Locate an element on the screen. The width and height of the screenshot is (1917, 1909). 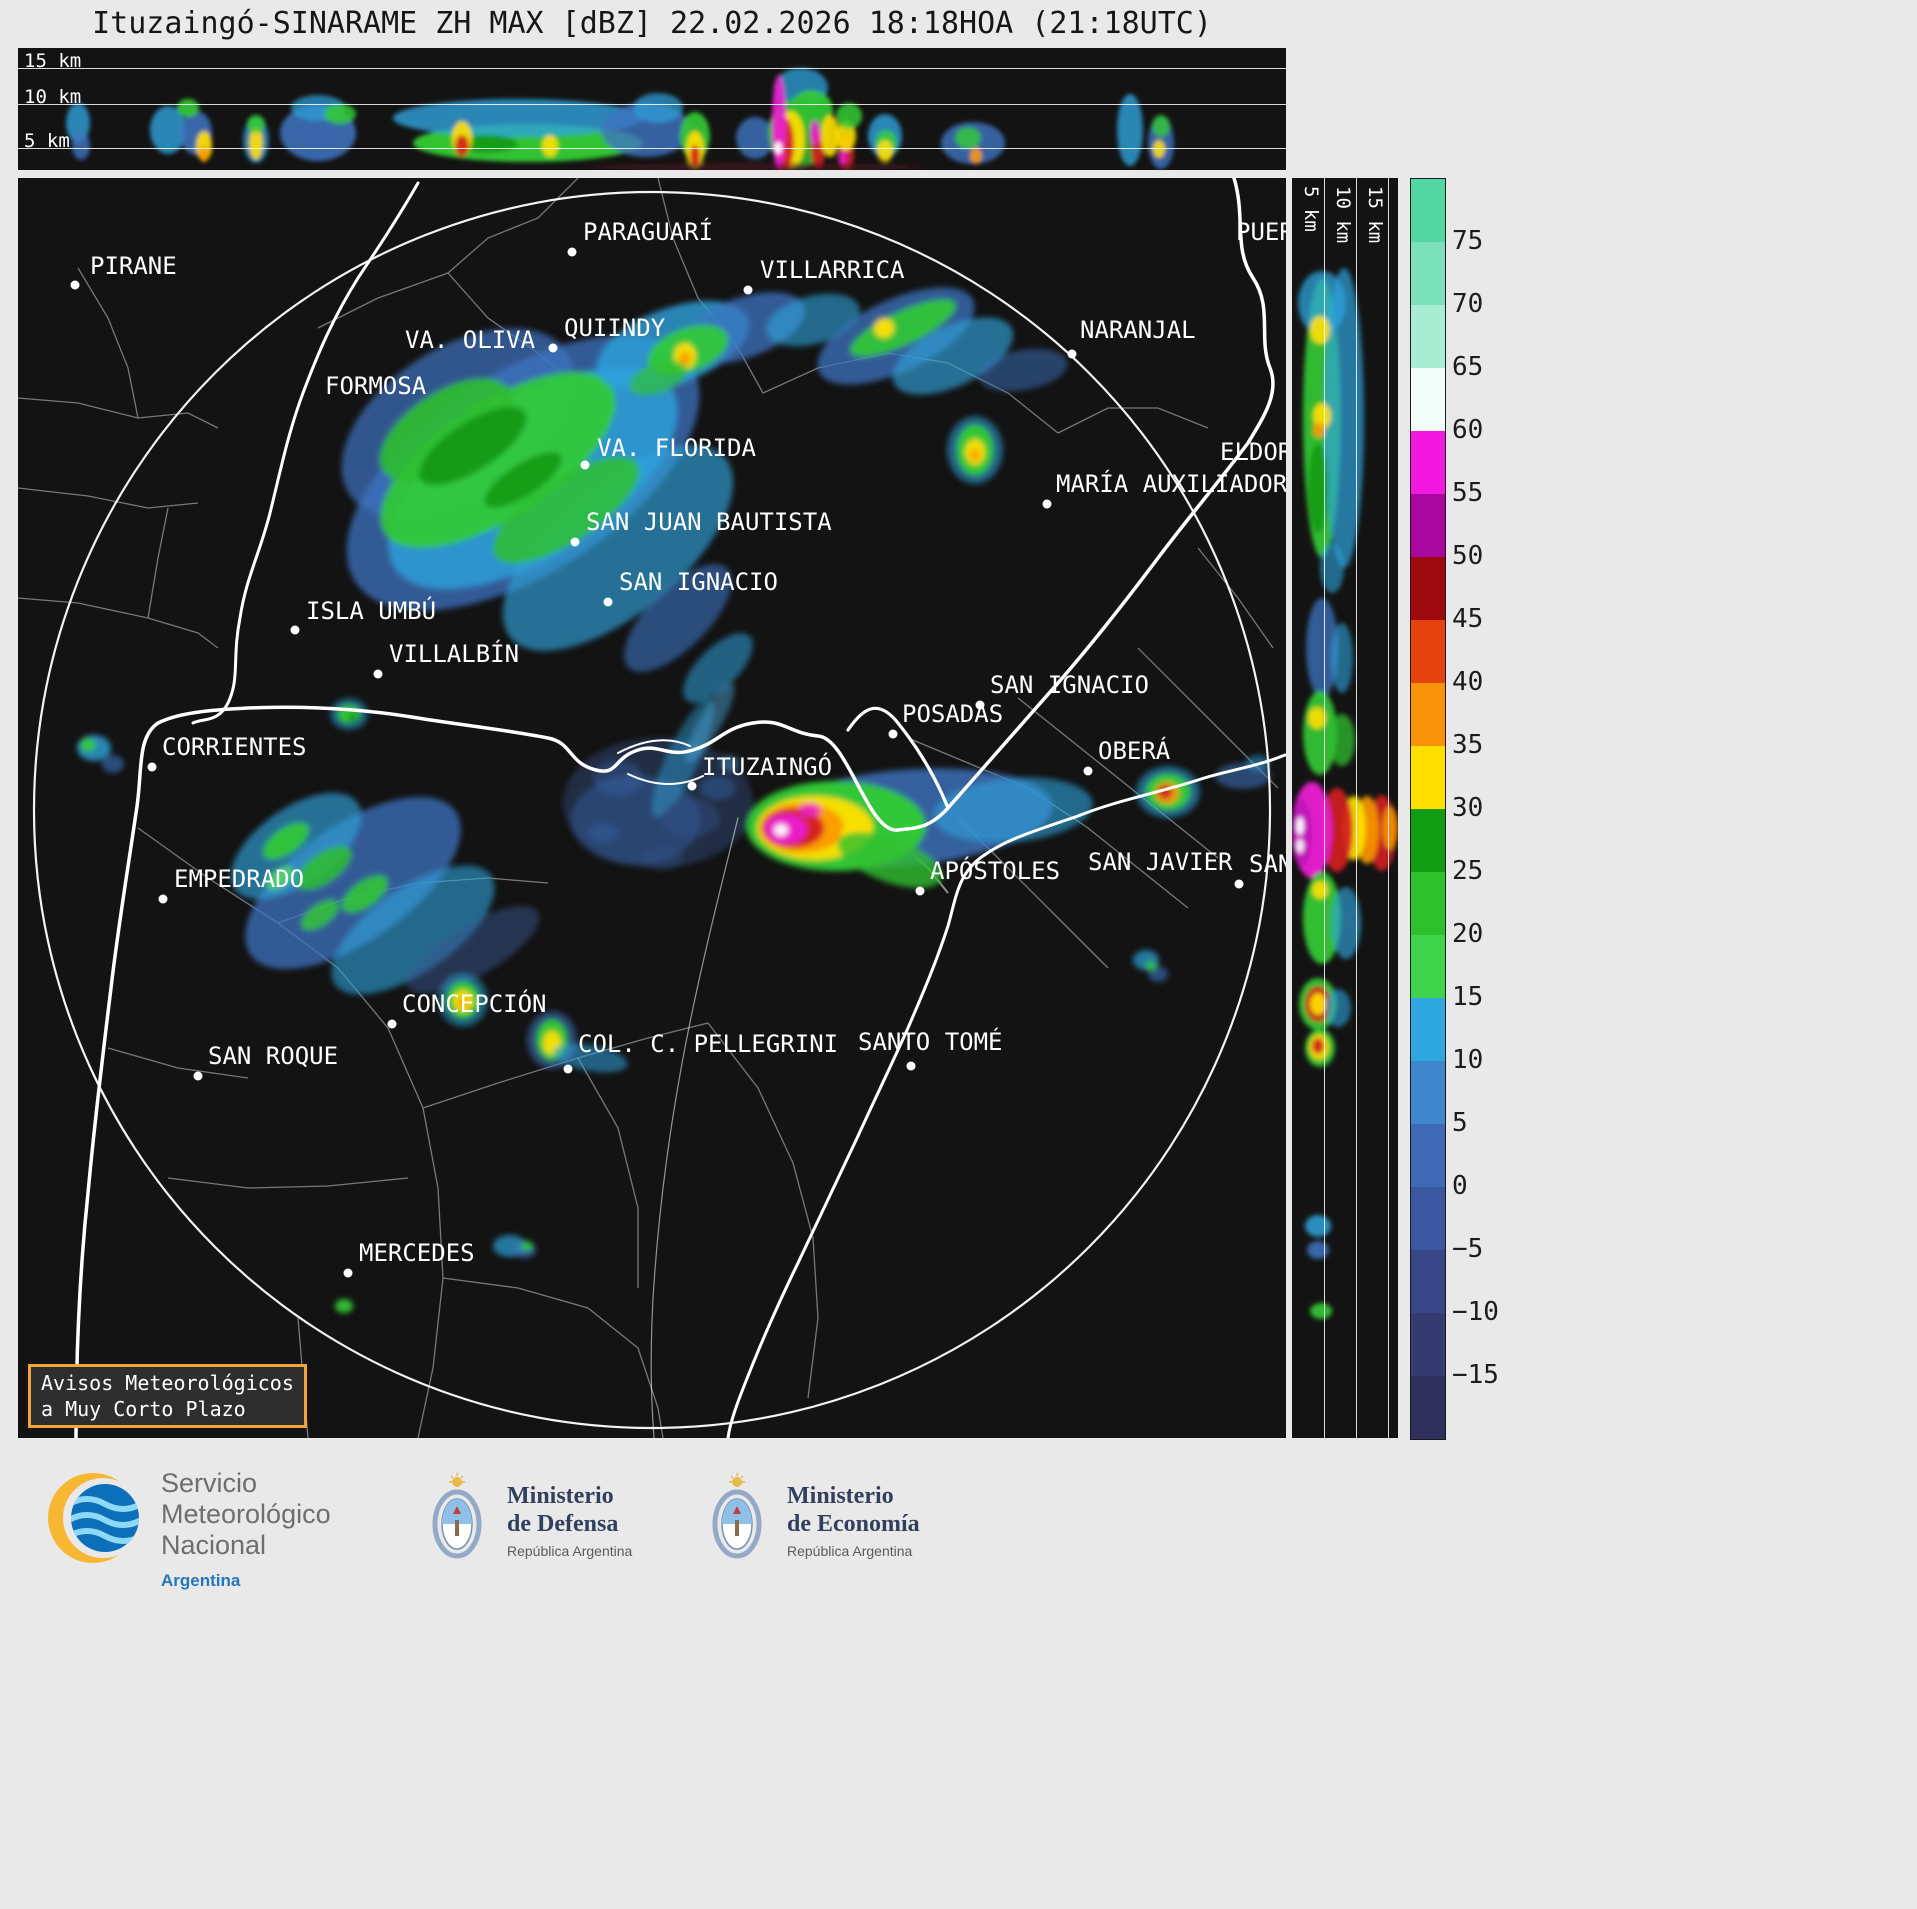
city-label: OBERÁ is located at coordinates (1134, 750).